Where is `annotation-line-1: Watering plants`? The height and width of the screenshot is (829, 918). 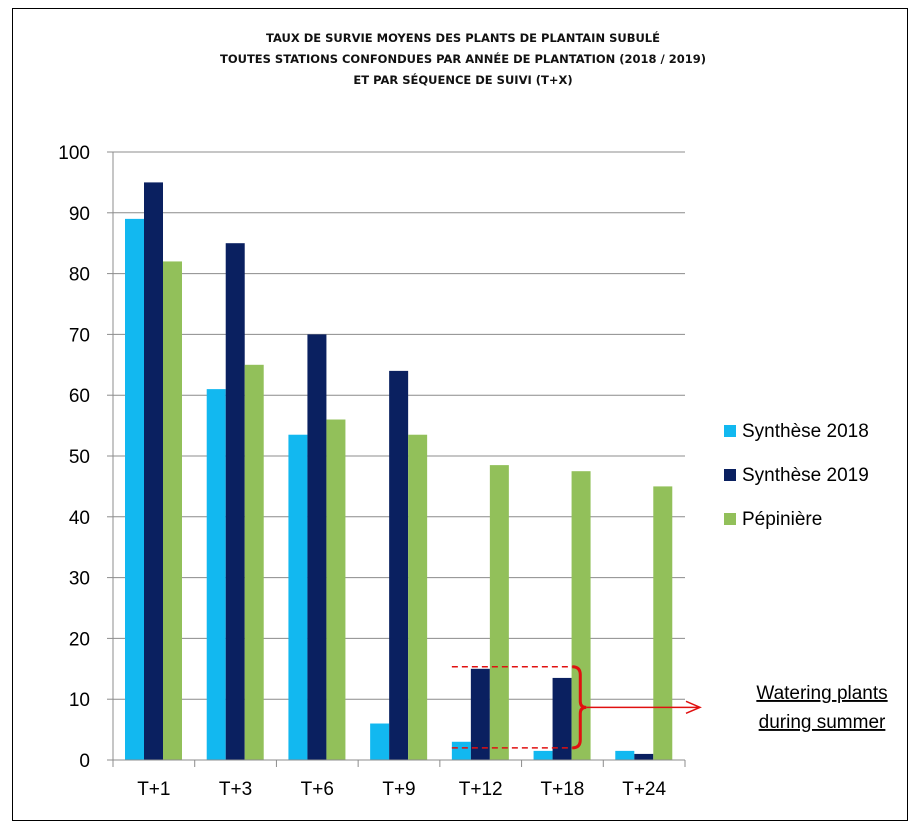 annotation-line-1: Watering plants is located at coordinates (821, 693).